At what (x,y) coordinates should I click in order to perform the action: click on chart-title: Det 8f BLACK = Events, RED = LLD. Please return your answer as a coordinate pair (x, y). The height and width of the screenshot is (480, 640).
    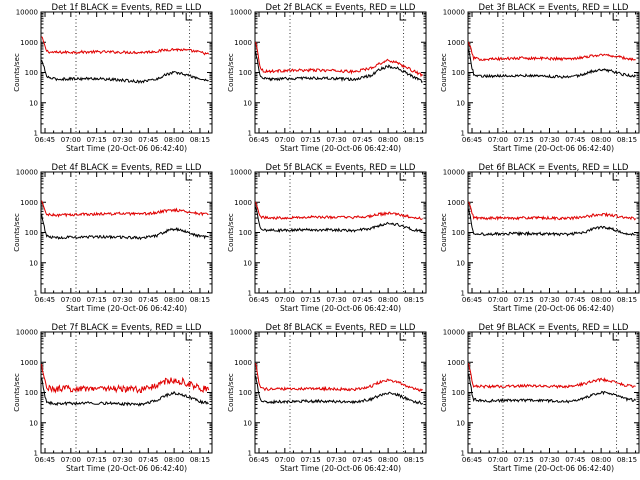
    Looking at the image, I should click on (341, 328).